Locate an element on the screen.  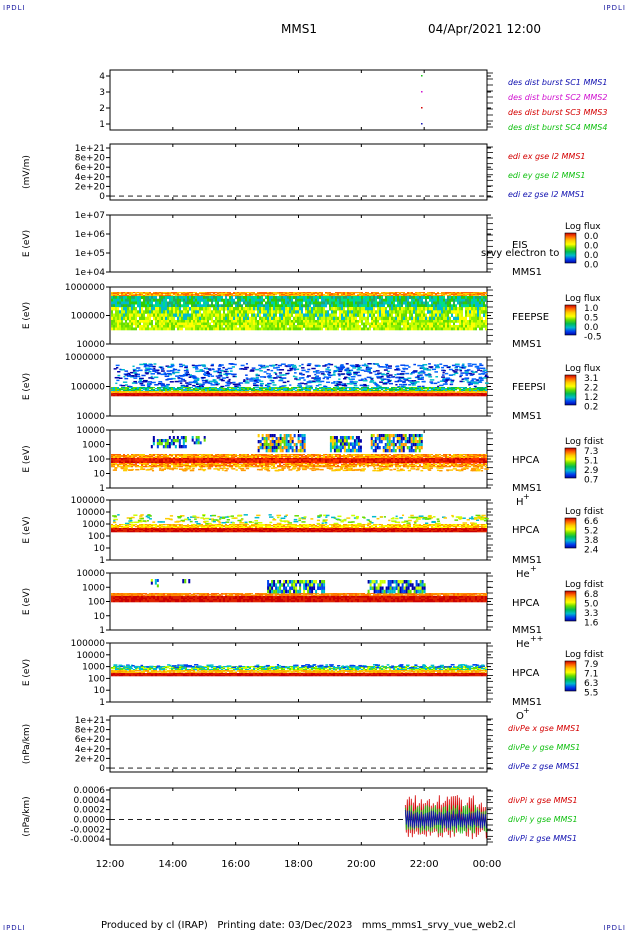
colorbar-tick: -0.5 is located at coordinates (593, 338).